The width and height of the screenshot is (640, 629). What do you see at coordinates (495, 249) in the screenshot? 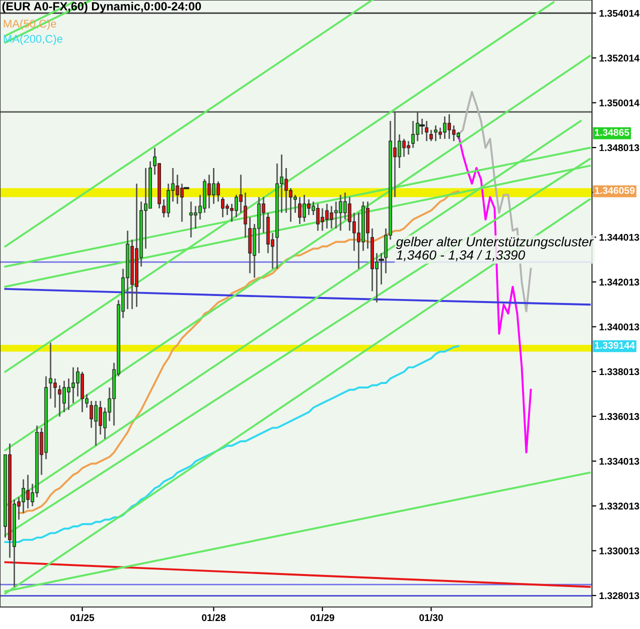
I see `annotation: gelber alter Unterstützungscluster 1,3460 - 1,34 / 1,3390` at bounding box center [495, 249].